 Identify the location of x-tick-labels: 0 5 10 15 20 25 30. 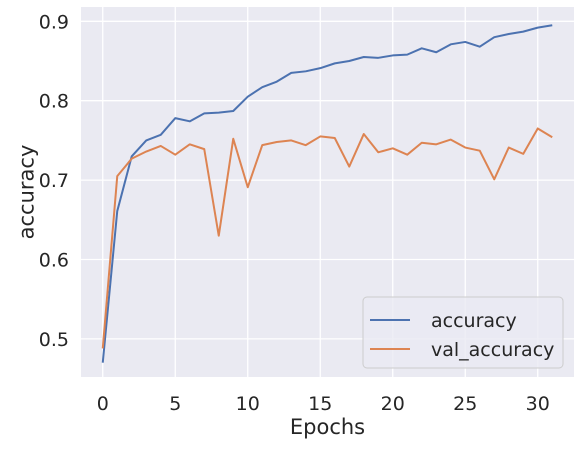
(323, 404).